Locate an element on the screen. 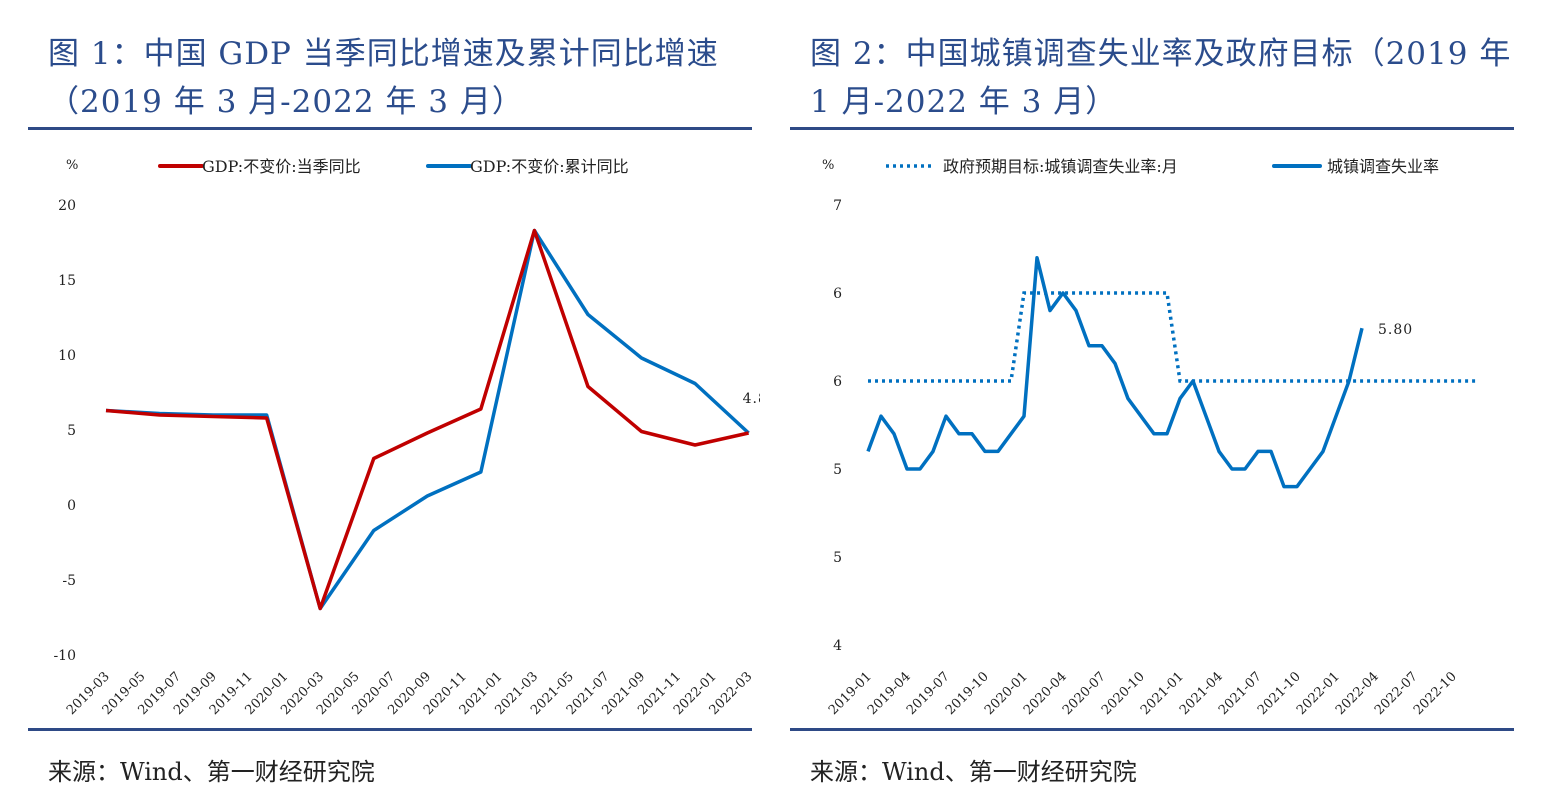 This screenshot has height=810, width=1559. x-tick-label: 2022-10 is located at coordinates (1435, 693).